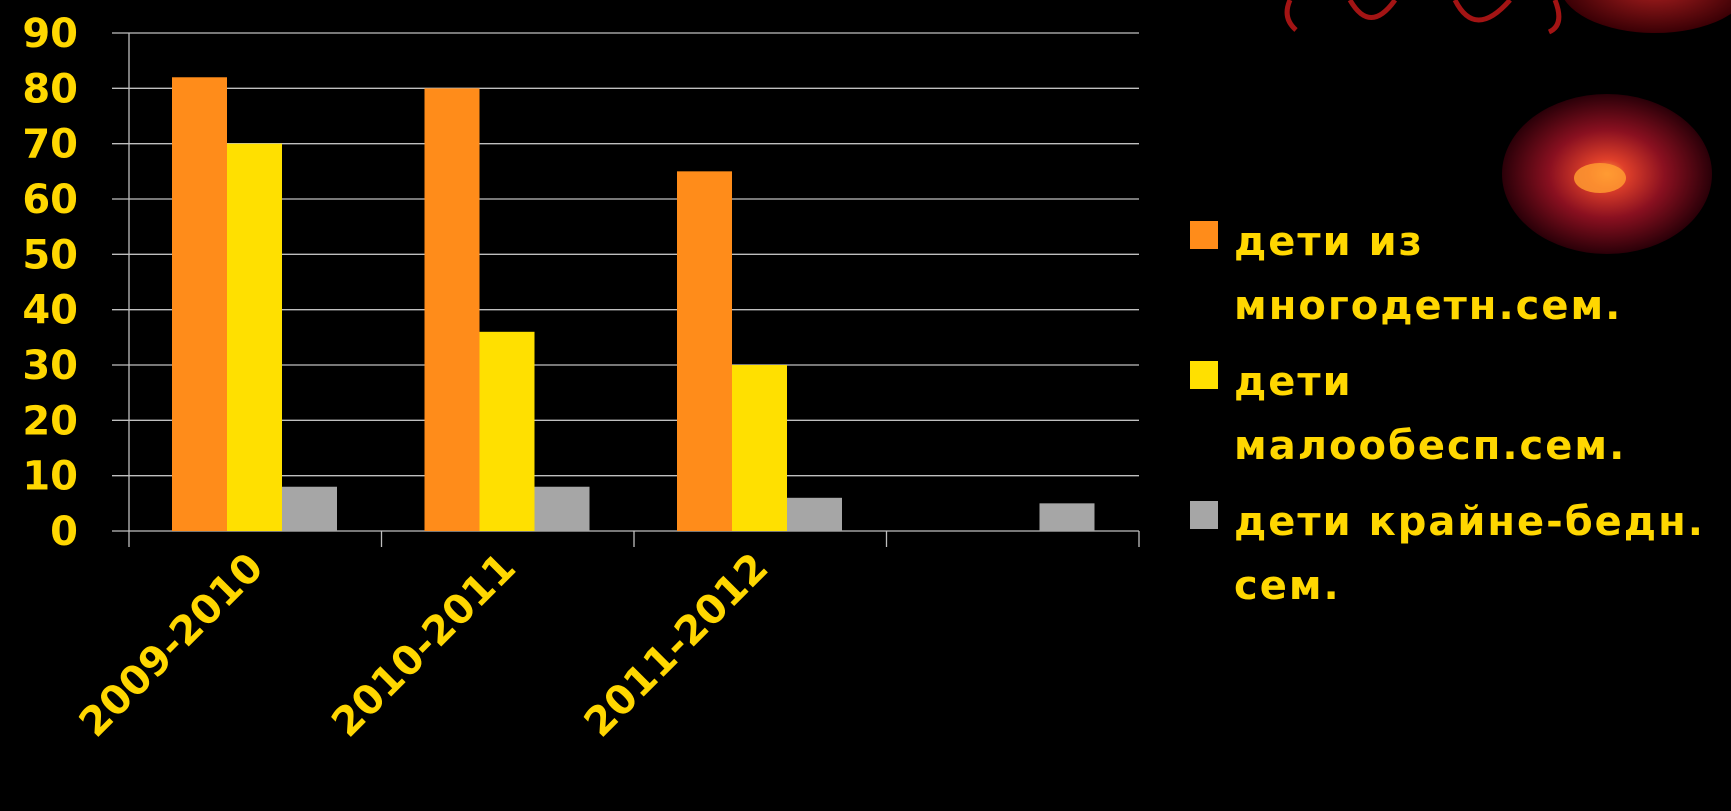 The image size is (1731, 811). What do you see at coordinates (1459, 414) in the screenshot?
I see `legend-item-low-income: дети малообесп.сем.` at bounding box center [1459, 414].